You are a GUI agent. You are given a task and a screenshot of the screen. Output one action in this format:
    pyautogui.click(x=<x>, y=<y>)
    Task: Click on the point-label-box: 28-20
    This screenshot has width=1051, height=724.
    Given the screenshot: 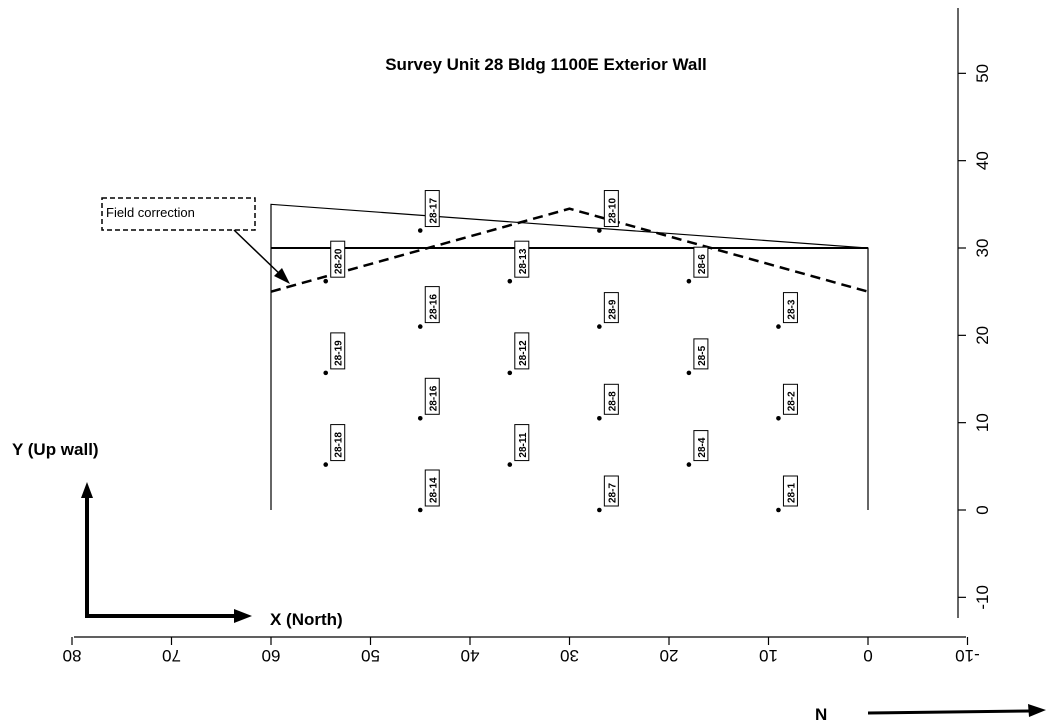 What is the action you would take?
    pyautogui.click(x=338, y=259)
    